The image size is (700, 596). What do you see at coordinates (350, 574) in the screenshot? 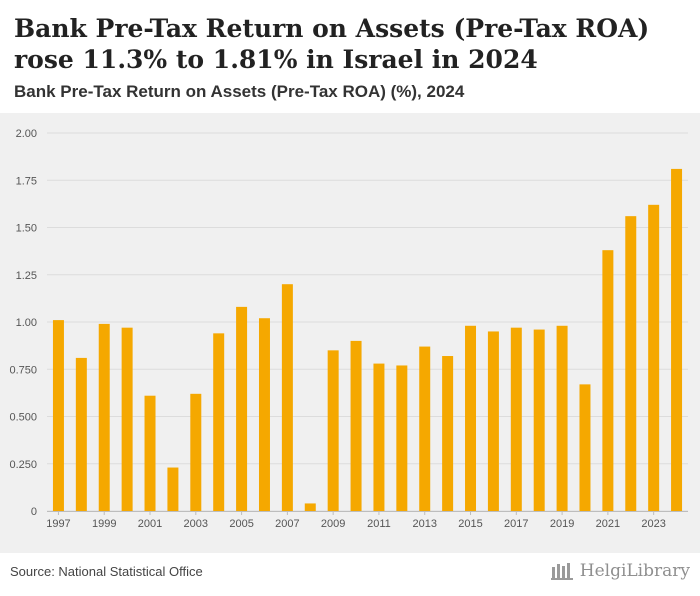
I see `chart-footer` at bounding box center [350, 574].